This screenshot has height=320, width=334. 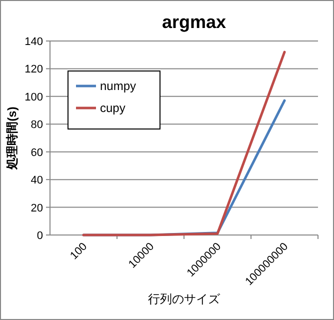 I want to click on legend-label: cupy, so click(x=113, y=108).